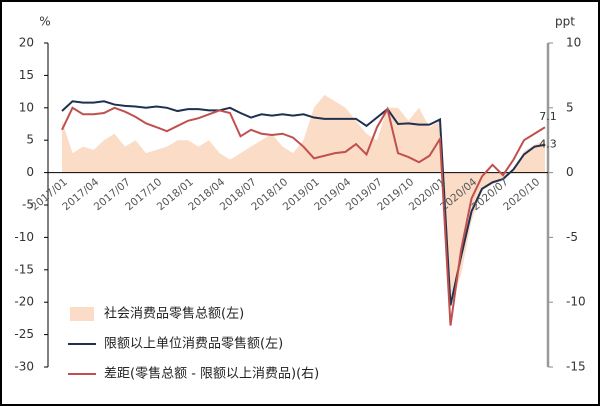 The width and height of the screenshot is (600, 406). Describe the element at coordinates (26, 75) in the screenshot. I see `y-tick-label: 15` at that location.